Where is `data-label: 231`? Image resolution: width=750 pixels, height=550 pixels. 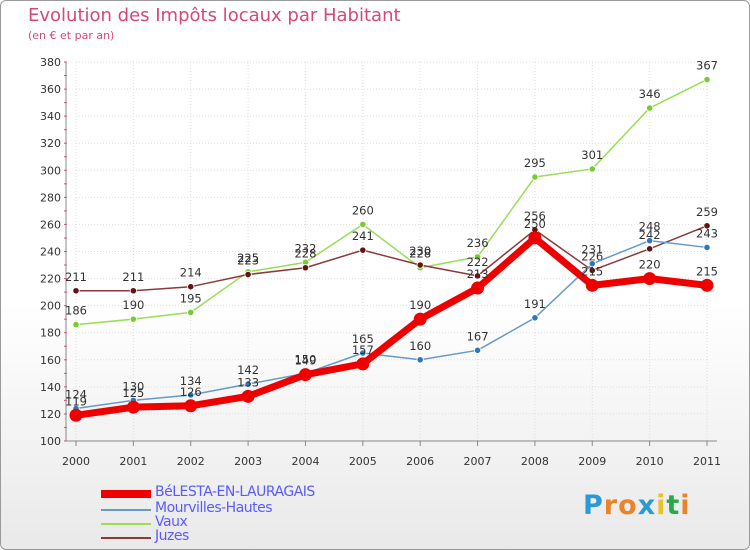
data-label: 231 is located at coordinates (592, 250).